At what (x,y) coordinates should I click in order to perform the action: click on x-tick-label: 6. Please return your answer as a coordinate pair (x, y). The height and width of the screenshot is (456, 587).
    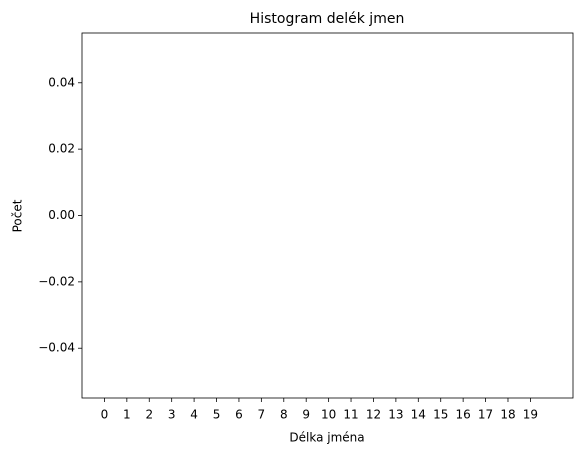
    Looking at the image, I should click on (239, 415).